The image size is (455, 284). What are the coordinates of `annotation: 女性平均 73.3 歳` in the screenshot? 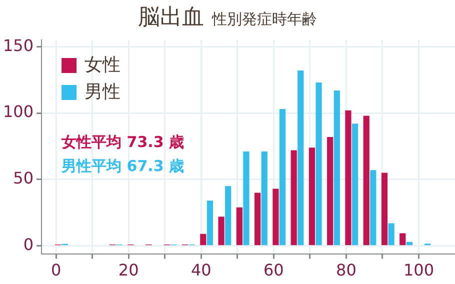 It's located at (122, 141).